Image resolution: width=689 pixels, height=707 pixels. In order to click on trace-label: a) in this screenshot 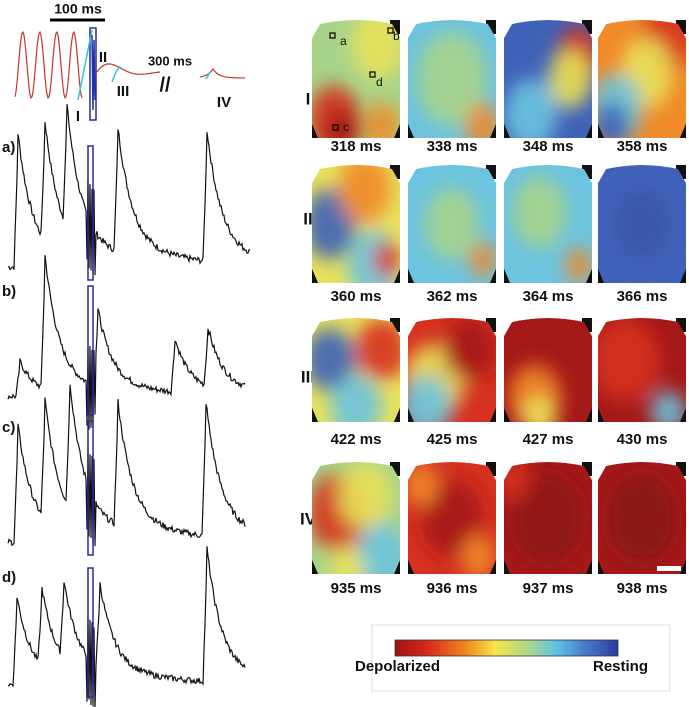, I will do `click(8, 147)`.